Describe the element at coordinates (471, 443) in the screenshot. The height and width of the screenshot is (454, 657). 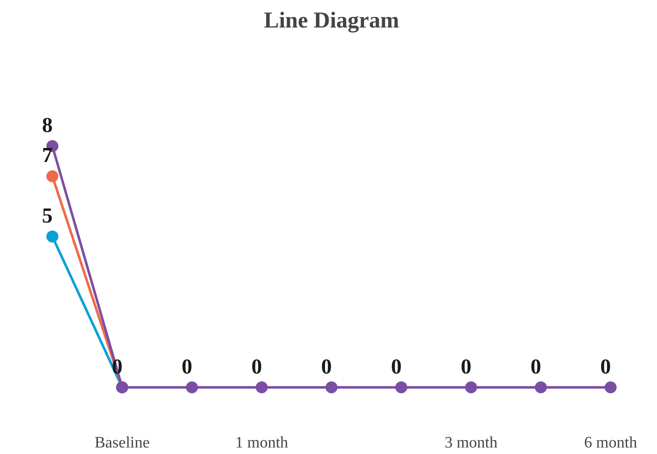
I see `x-tick-label: 3 month` at that location.